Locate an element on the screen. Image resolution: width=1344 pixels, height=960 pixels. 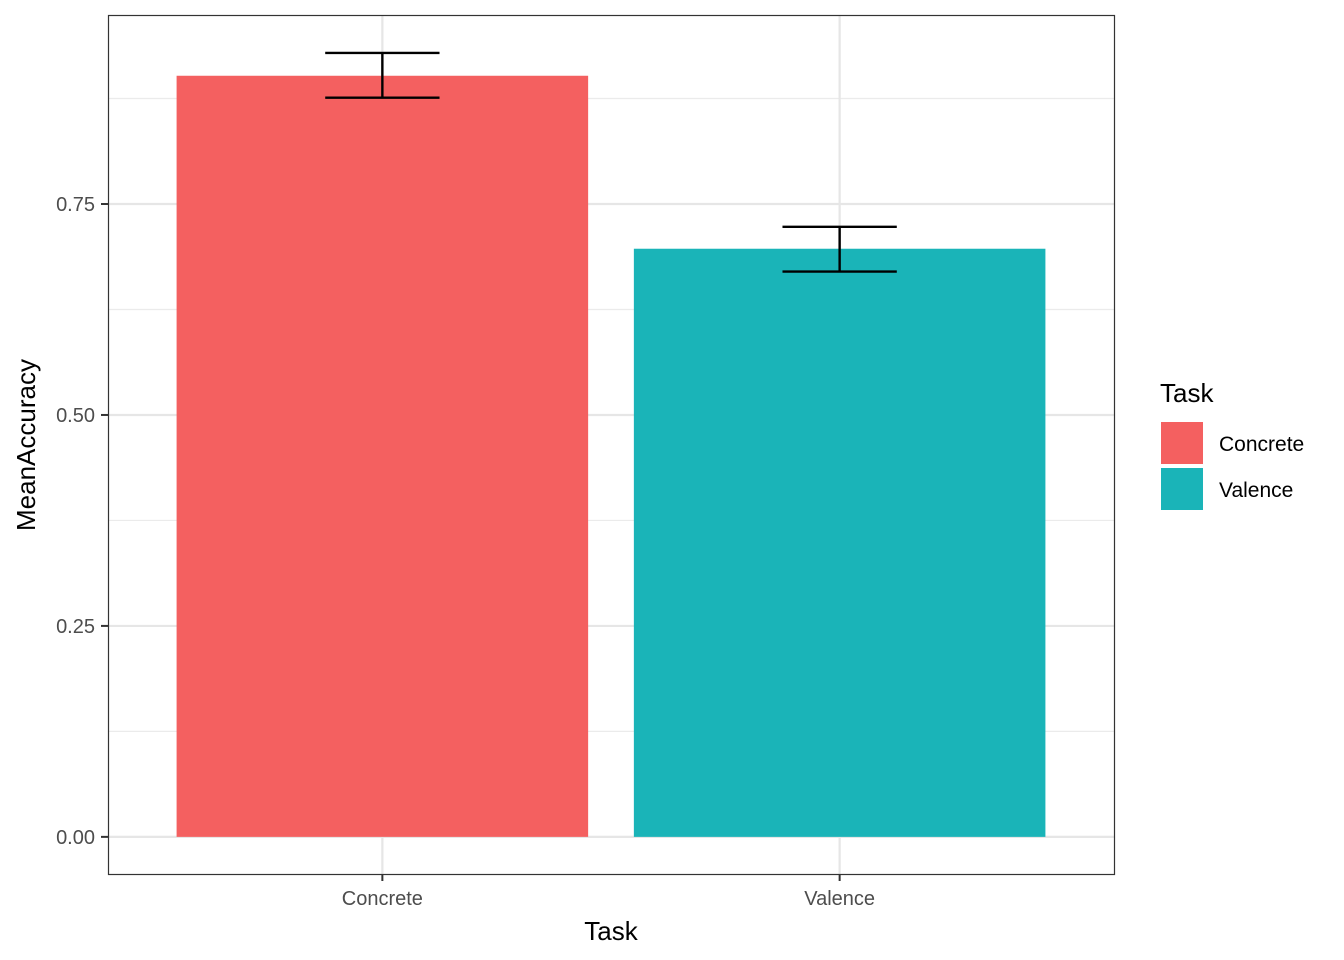
x-axis-title: Task is located at coordinates (611, 931).